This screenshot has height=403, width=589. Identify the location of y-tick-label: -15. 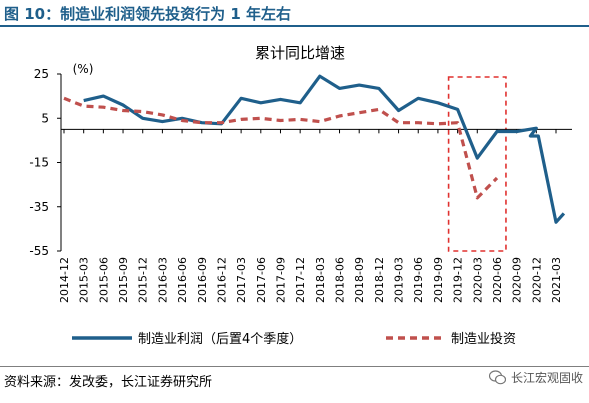
(39, 163).